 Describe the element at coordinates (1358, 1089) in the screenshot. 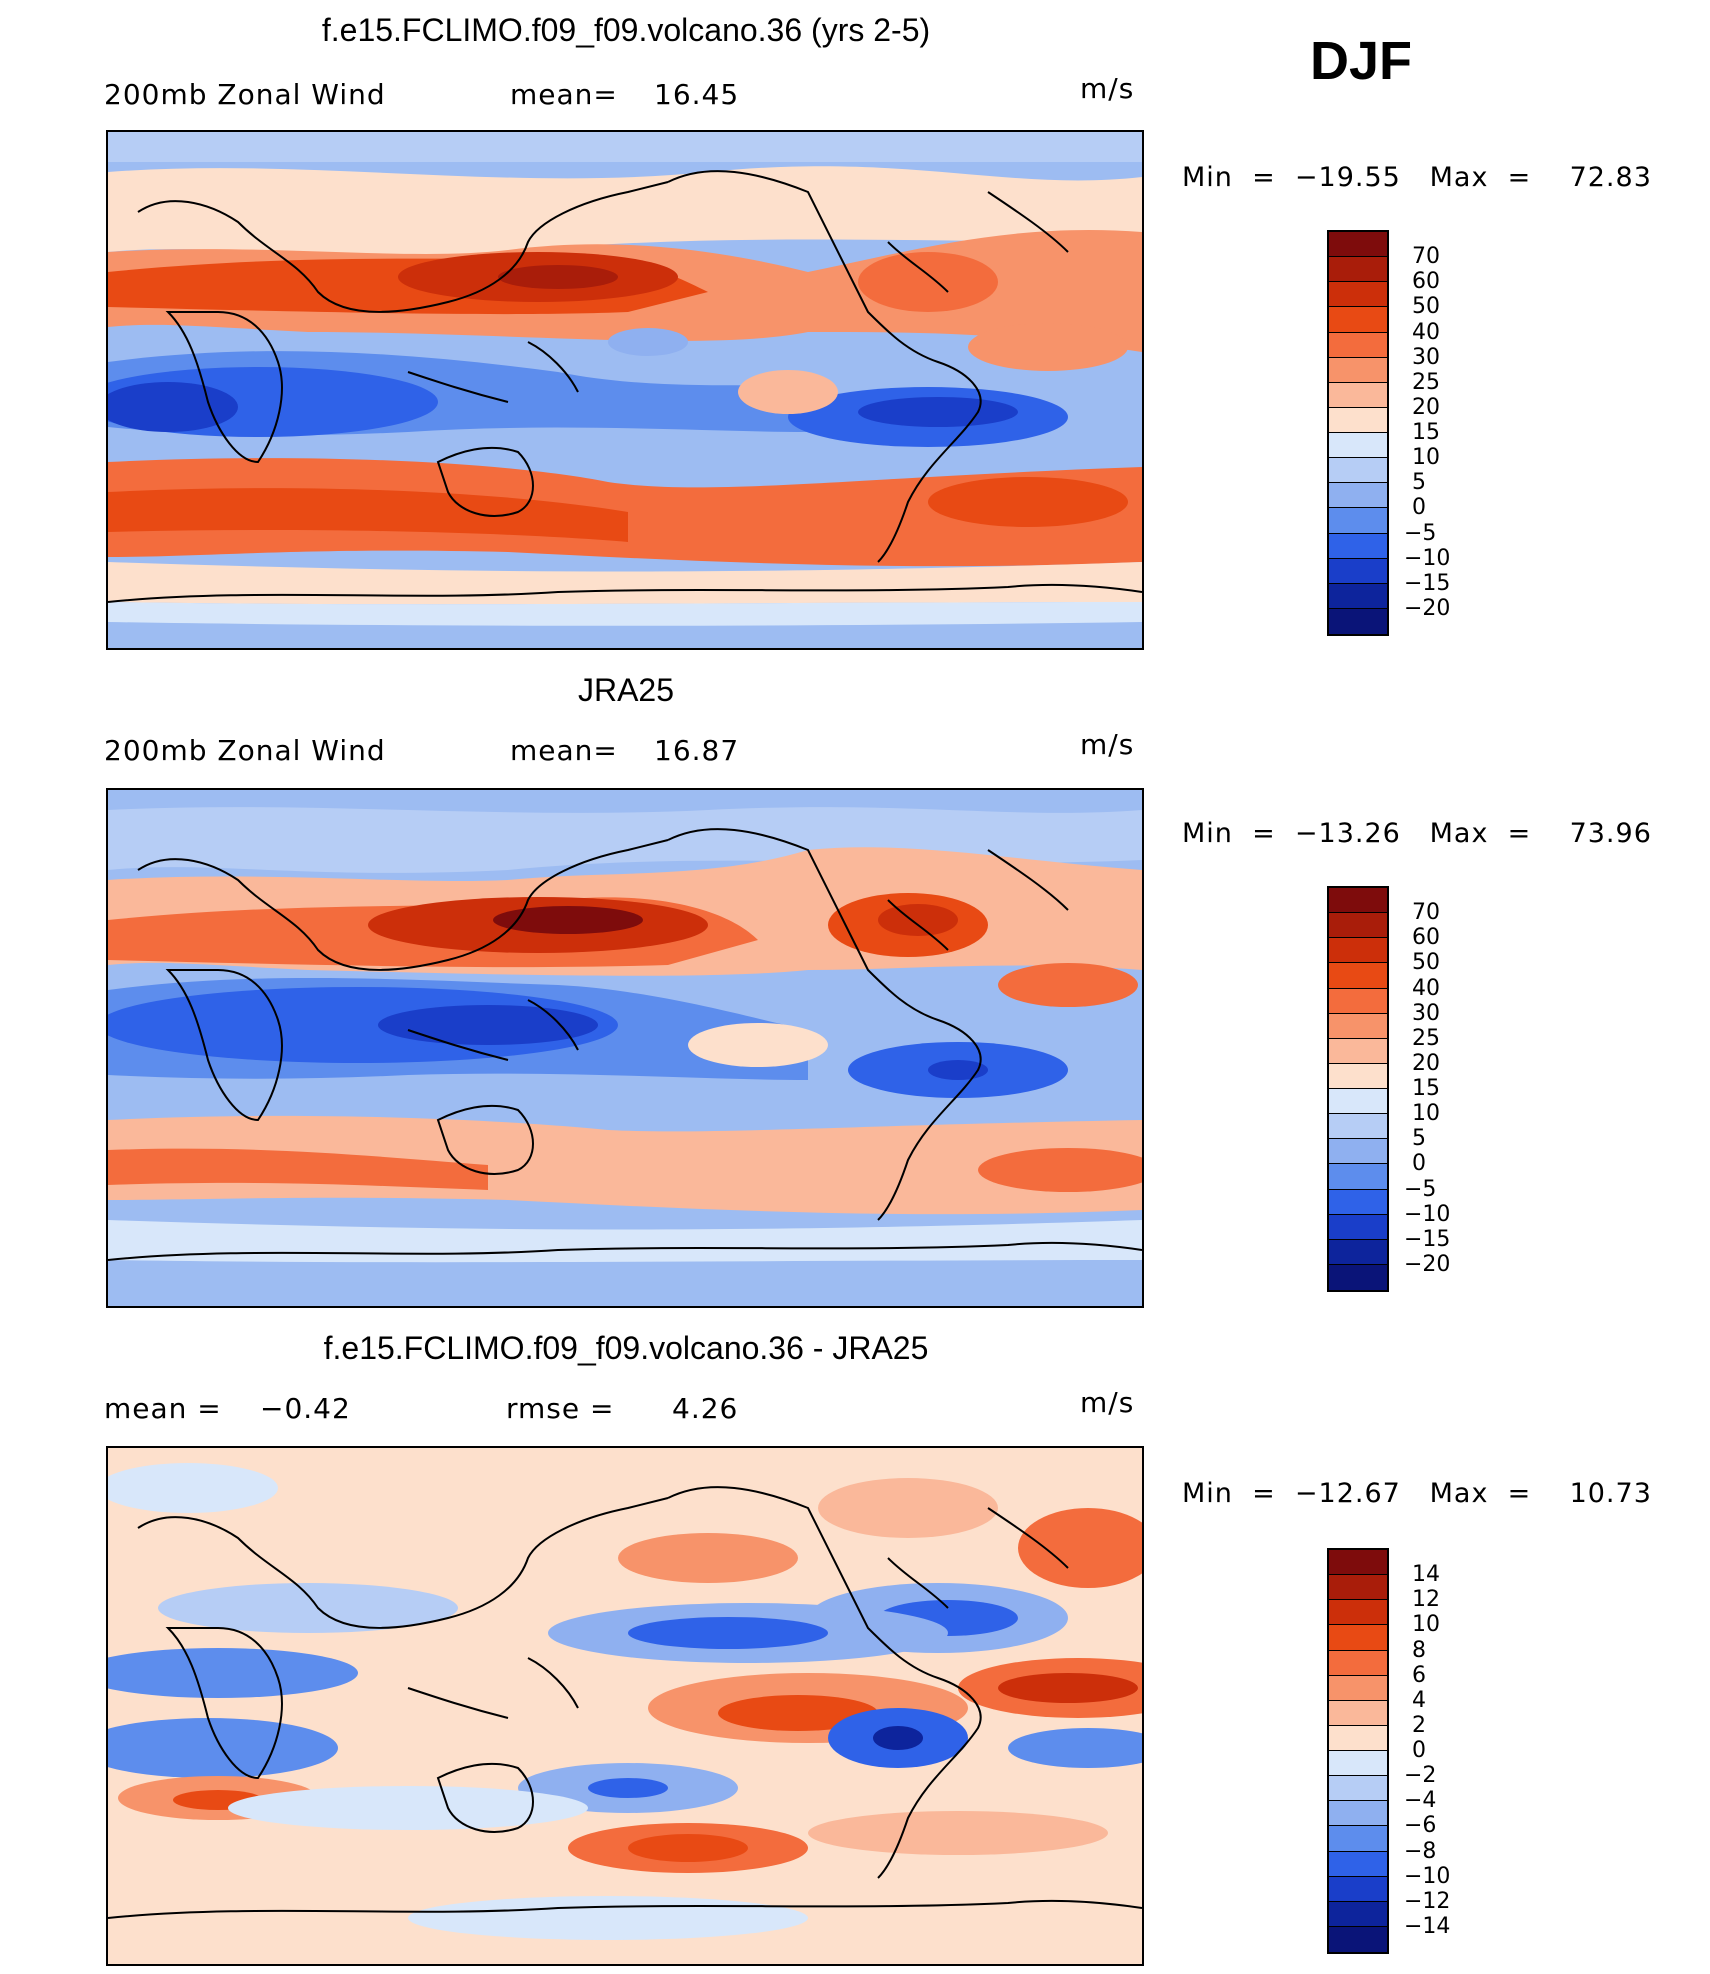

I see `panel-2-colorbar` at that location.